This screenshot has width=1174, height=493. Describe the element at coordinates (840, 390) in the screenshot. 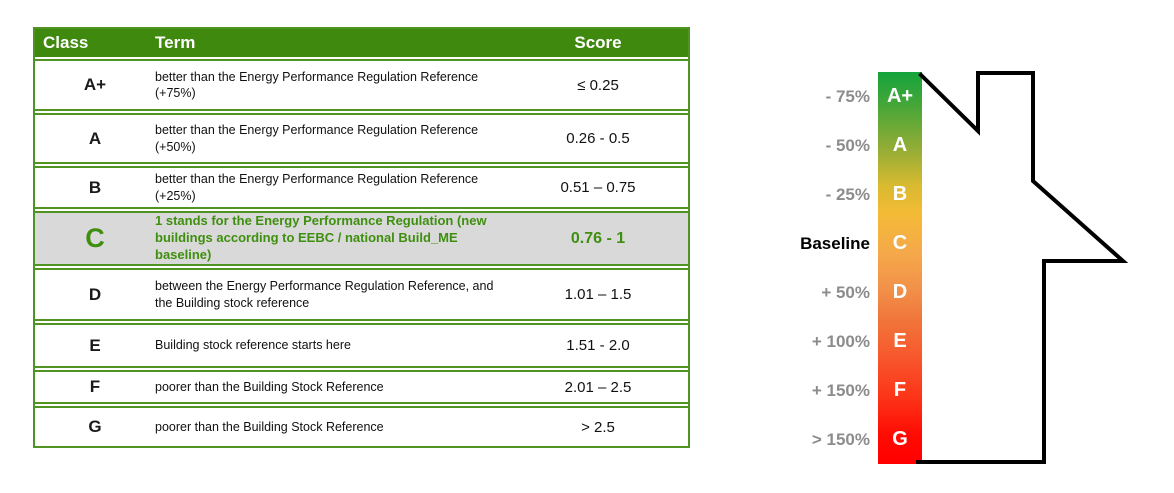

I see `scale-label-plus-150: + 150%` at that location.